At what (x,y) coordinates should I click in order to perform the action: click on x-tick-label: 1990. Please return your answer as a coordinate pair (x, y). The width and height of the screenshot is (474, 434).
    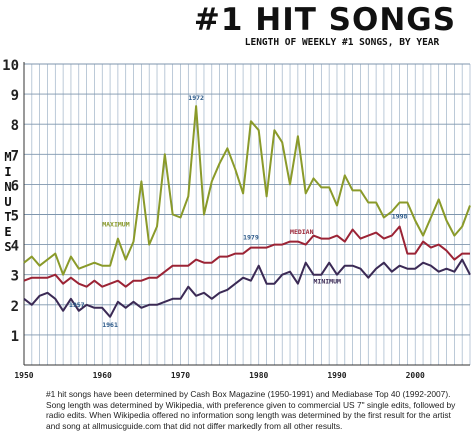
    Looking at the image, I should click on (336, 375).